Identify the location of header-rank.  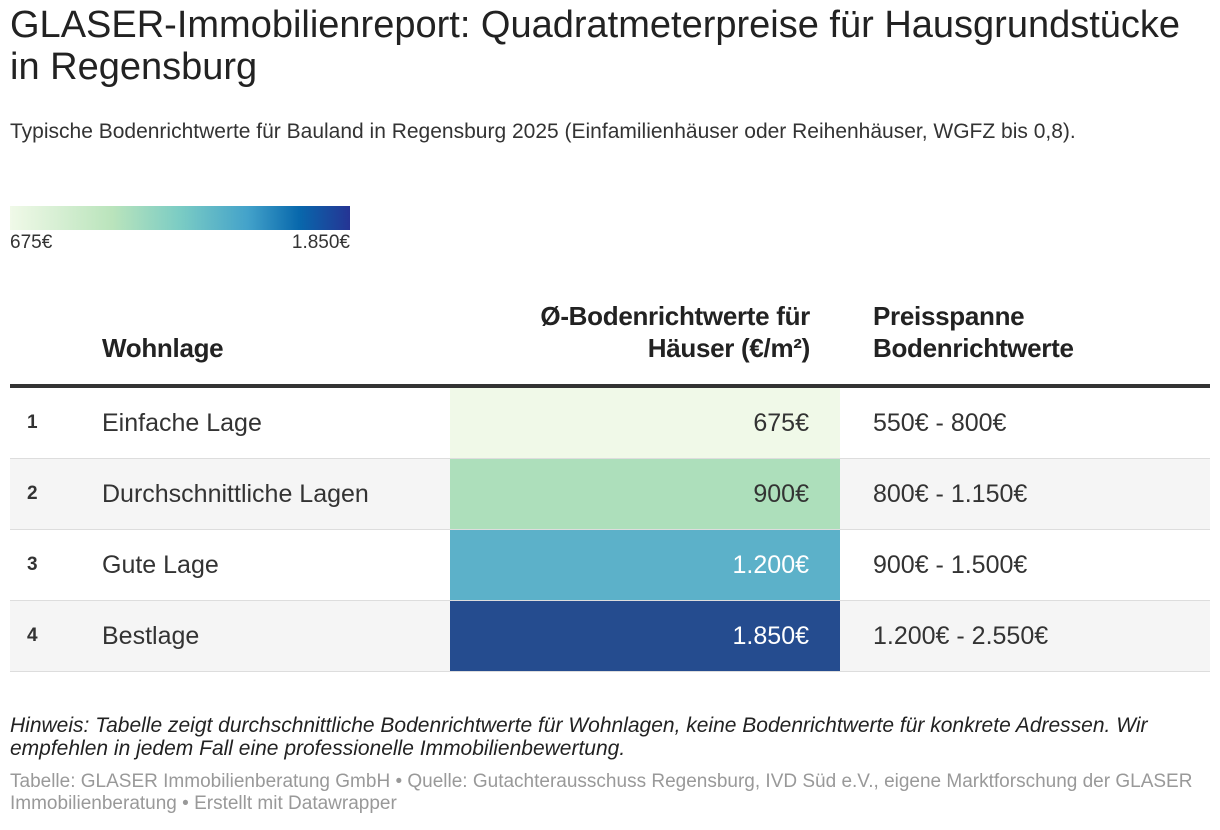
(56, 344).